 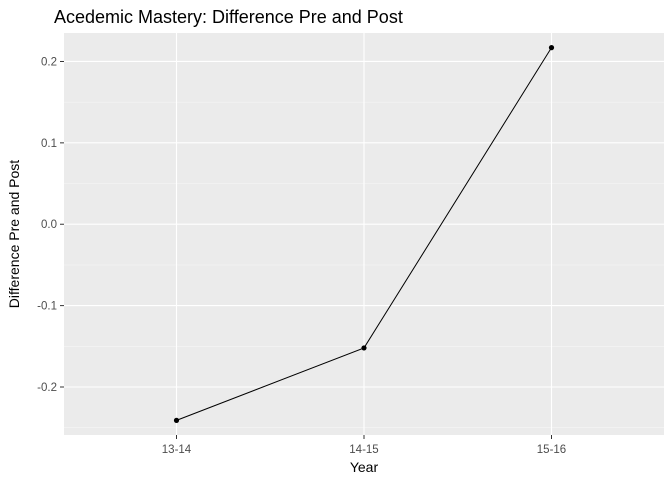 I want to click on y-axis: -0.2 -0.1 0.0 0.1 0.2, so click(x=50, y=225).